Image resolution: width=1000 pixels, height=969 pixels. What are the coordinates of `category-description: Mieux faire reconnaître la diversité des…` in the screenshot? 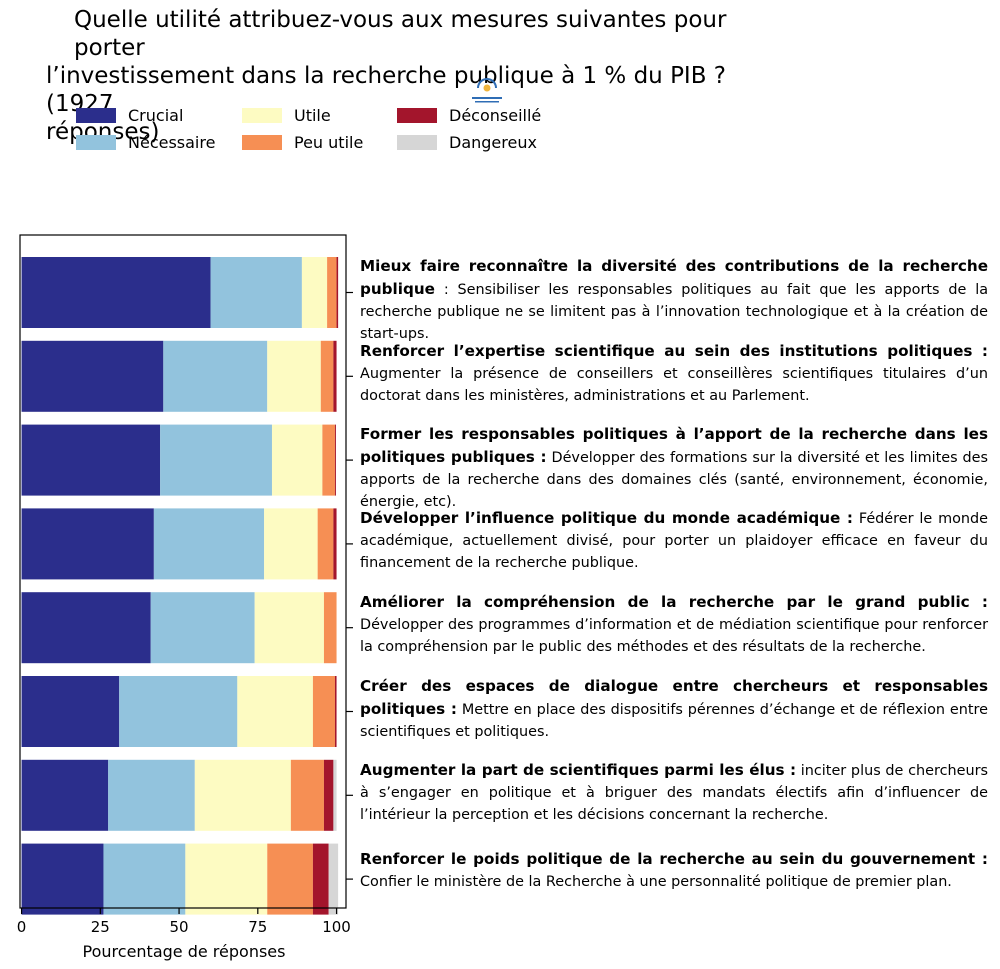 It's located at (674, 300).